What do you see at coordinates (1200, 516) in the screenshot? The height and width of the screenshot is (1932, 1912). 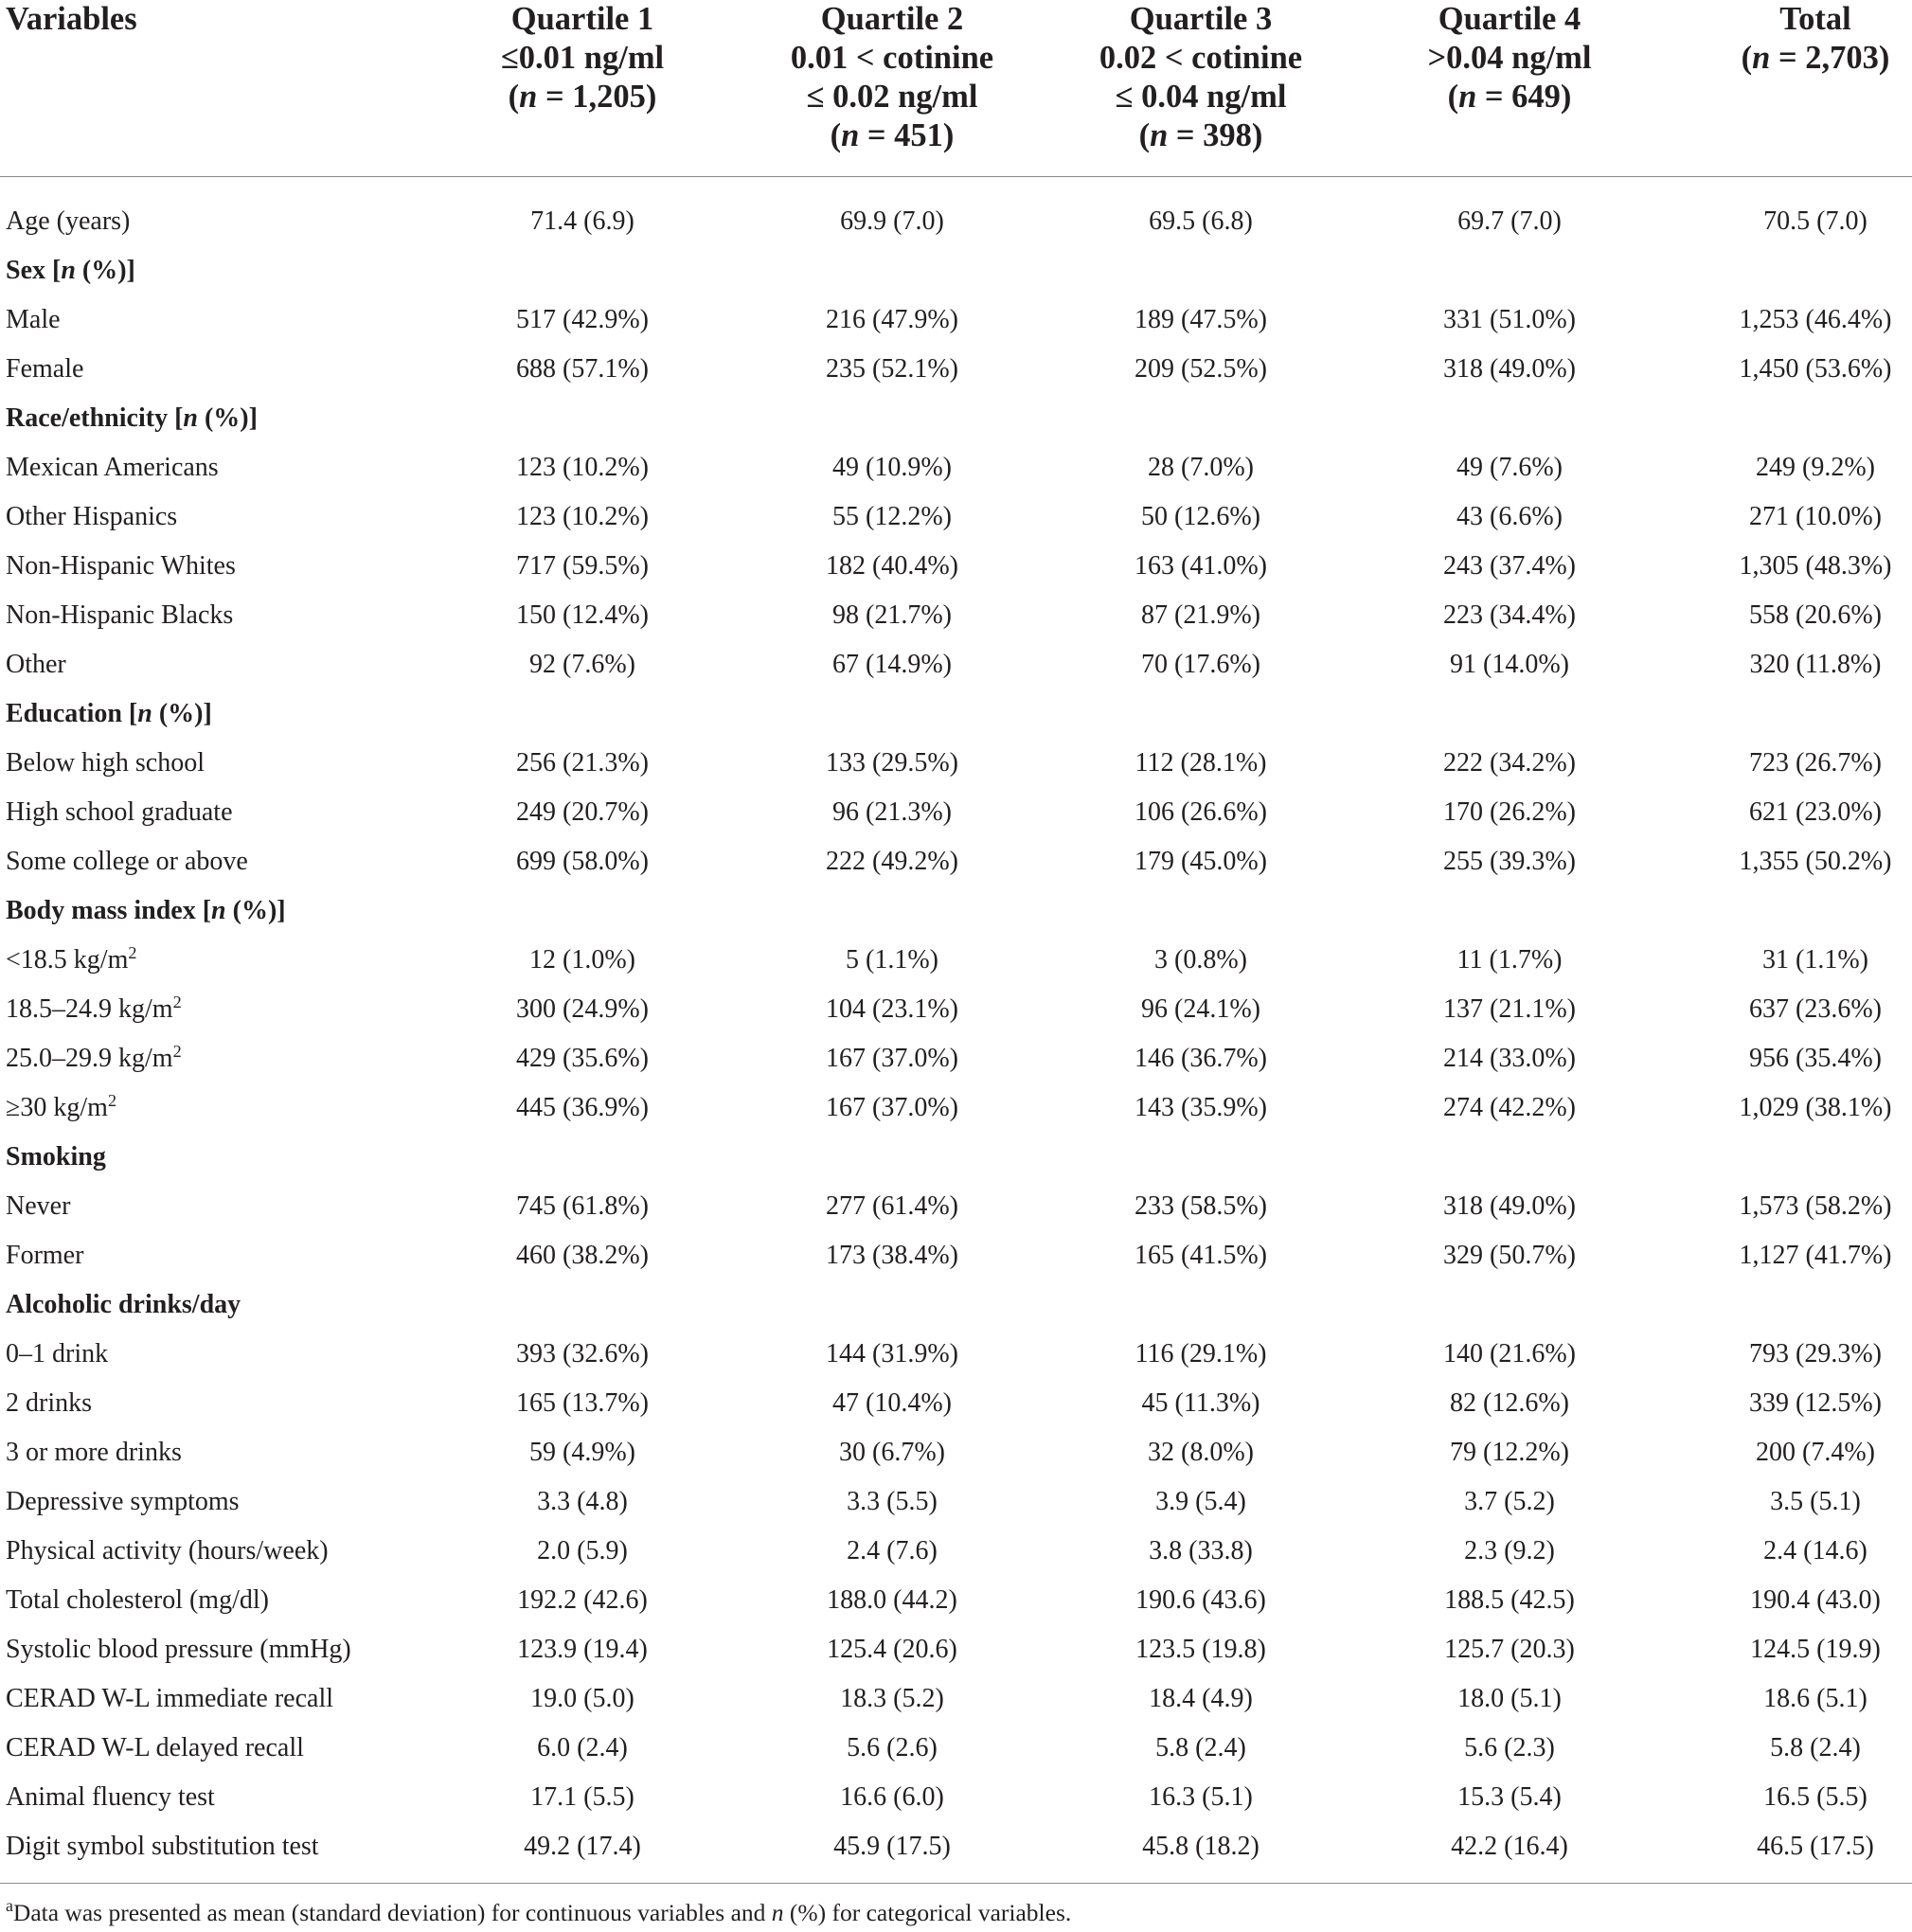 I see `cell-value: 50 (12.6%)` at bounding box center [1200, 516].